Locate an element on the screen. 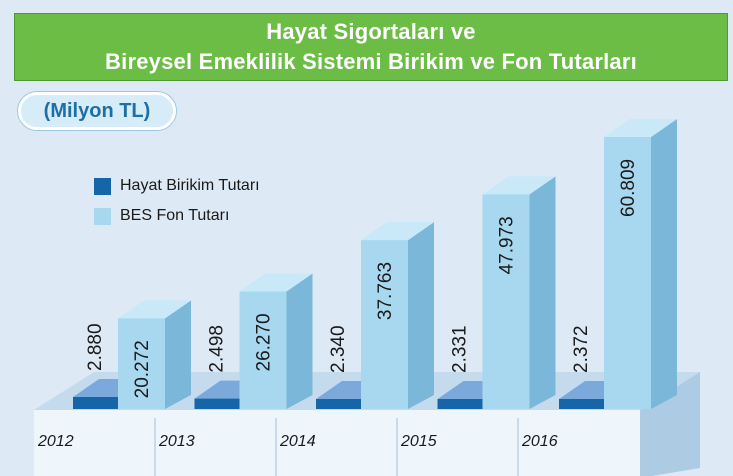  chart-title-line-1: Hayat Sigortaları ve is located at coordinates (371, 31).